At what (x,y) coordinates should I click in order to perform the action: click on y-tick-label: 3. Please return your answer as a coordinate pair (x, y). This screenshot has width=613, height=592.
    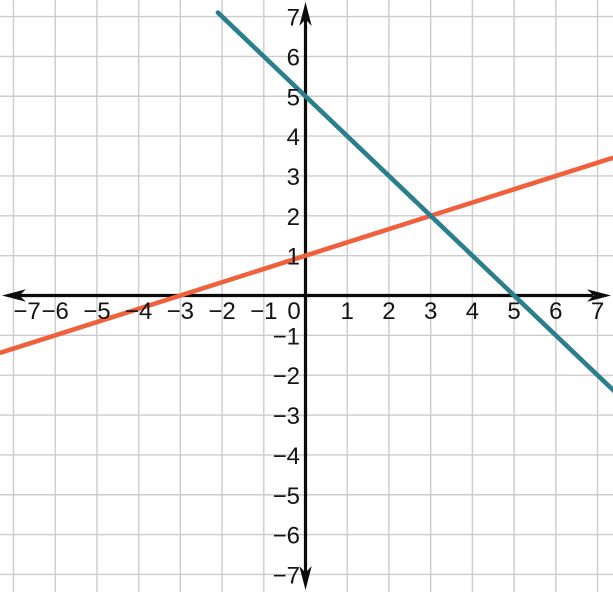
    Looking at the image, I should click on (293, 177).